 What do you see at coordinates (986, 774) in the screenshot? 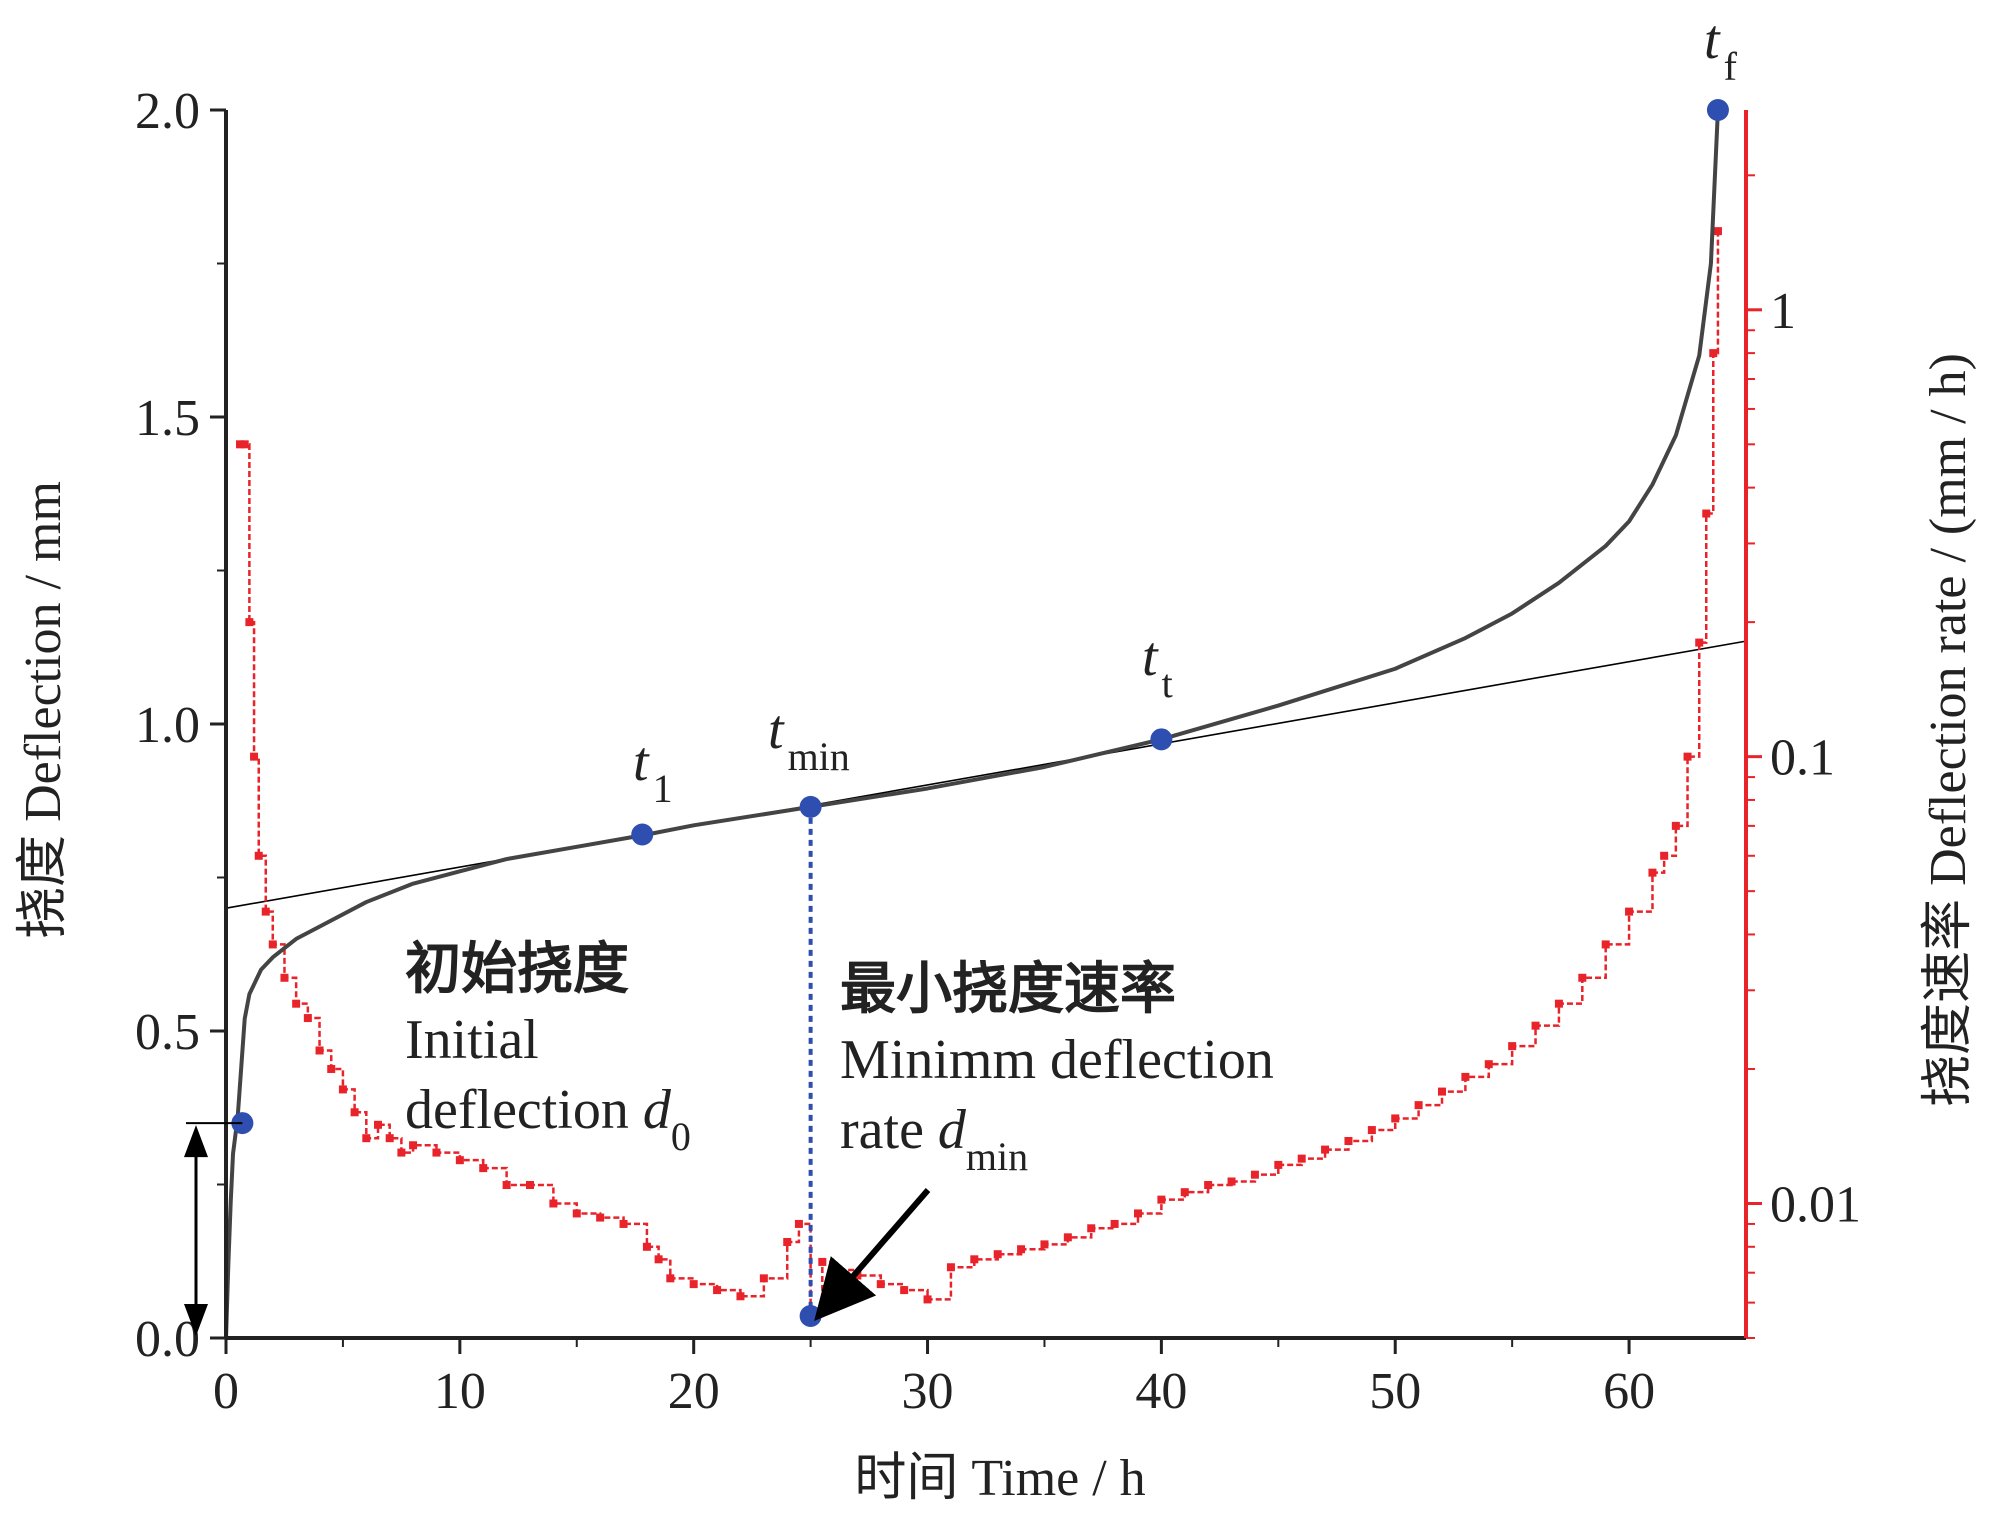
I see `steady-state-tangent-line` at bounding box center [986, 774].